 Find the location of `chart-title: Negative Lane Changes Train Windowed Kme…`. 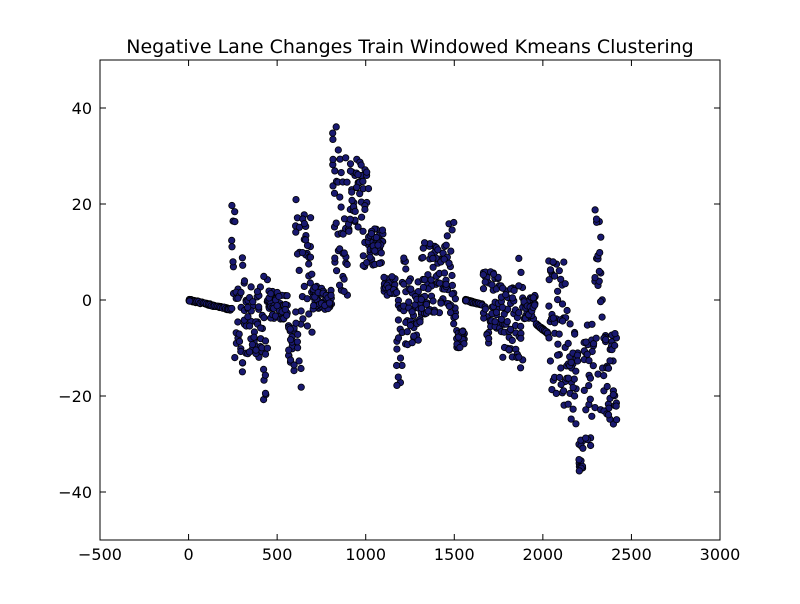

chart-title: Negative Lane Changes Train Windowed Kme… is located at coordinates (409, 47).